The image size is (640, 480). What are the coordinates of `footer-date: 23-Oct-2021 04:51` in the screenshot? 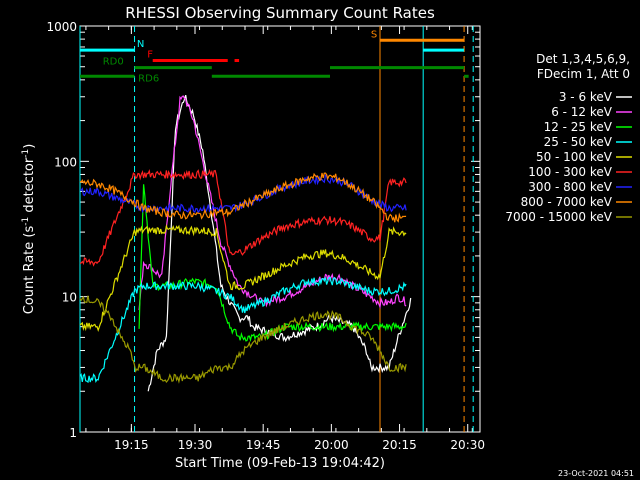 It's located at (596, 473).